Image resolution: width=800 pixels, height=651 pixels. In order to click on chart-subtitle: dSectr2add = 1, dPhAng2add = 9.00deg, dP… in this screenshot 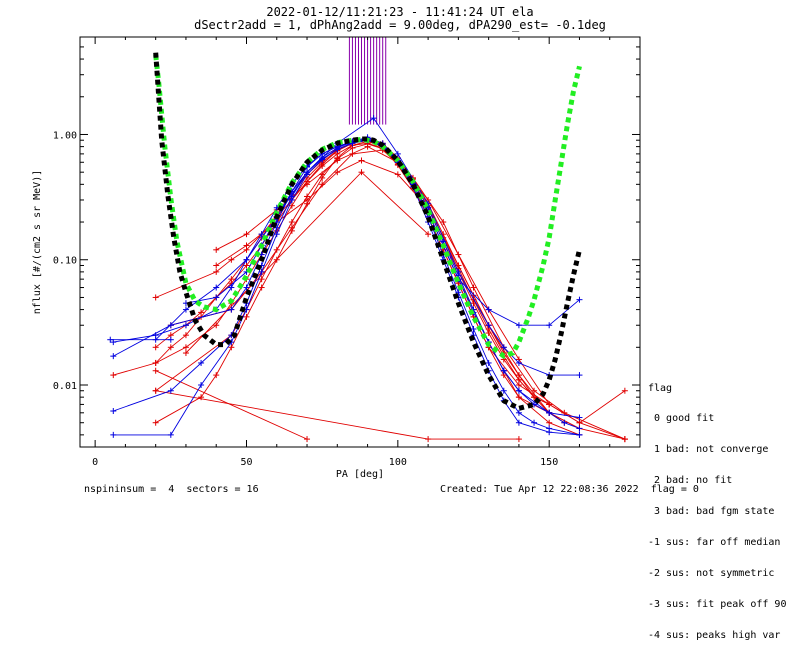, I will do `click(400, 25)`.